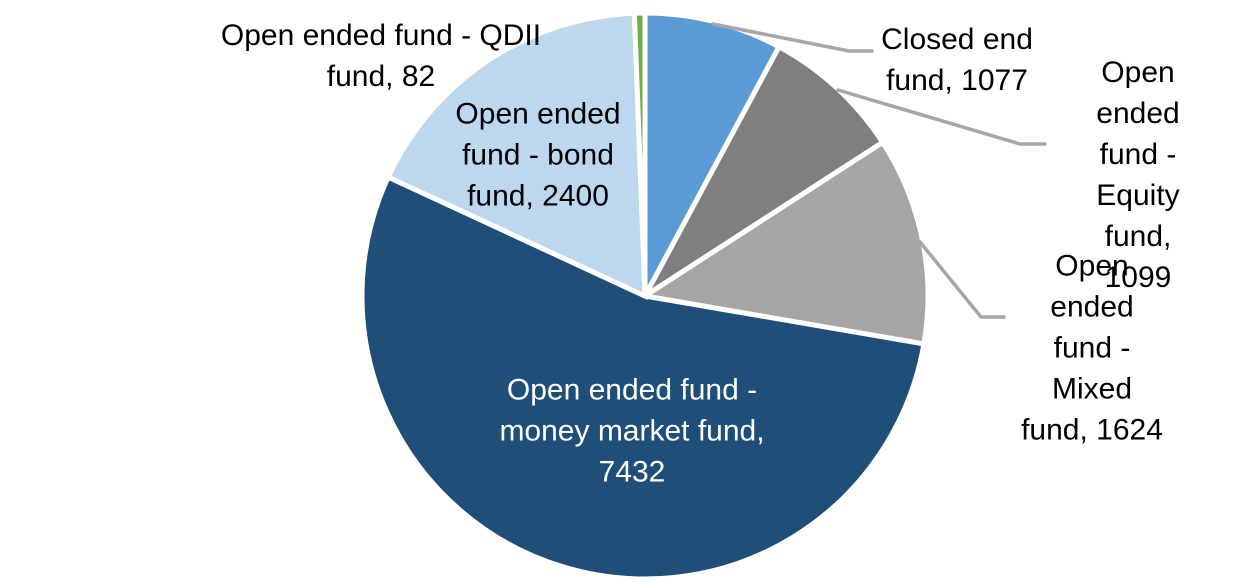 This screenshot has height=584, width=1250. I want to click on pie-slice-open-ended-fund-qdii-fund, so click(639, 153).